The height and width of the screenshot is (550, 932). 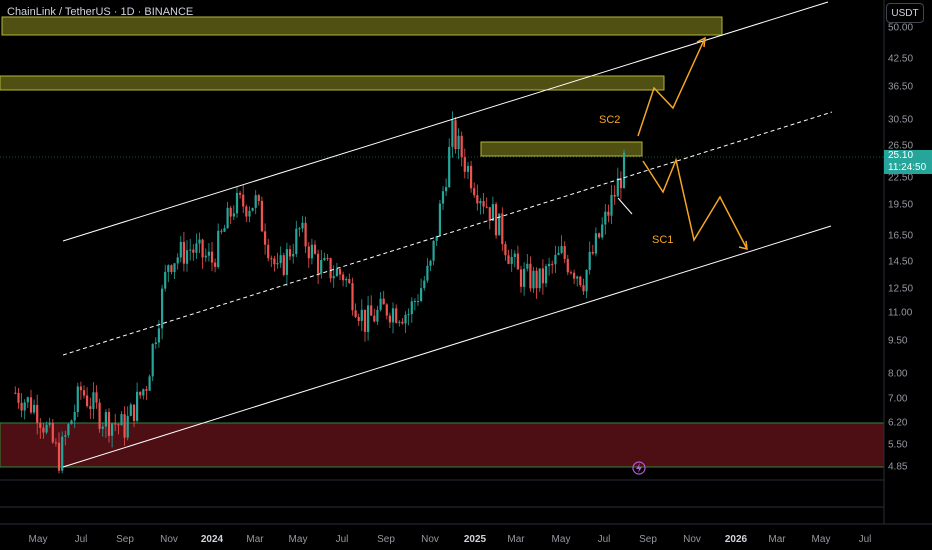 I want to click on y-tick: 36.50, so click(x=901, y=87).